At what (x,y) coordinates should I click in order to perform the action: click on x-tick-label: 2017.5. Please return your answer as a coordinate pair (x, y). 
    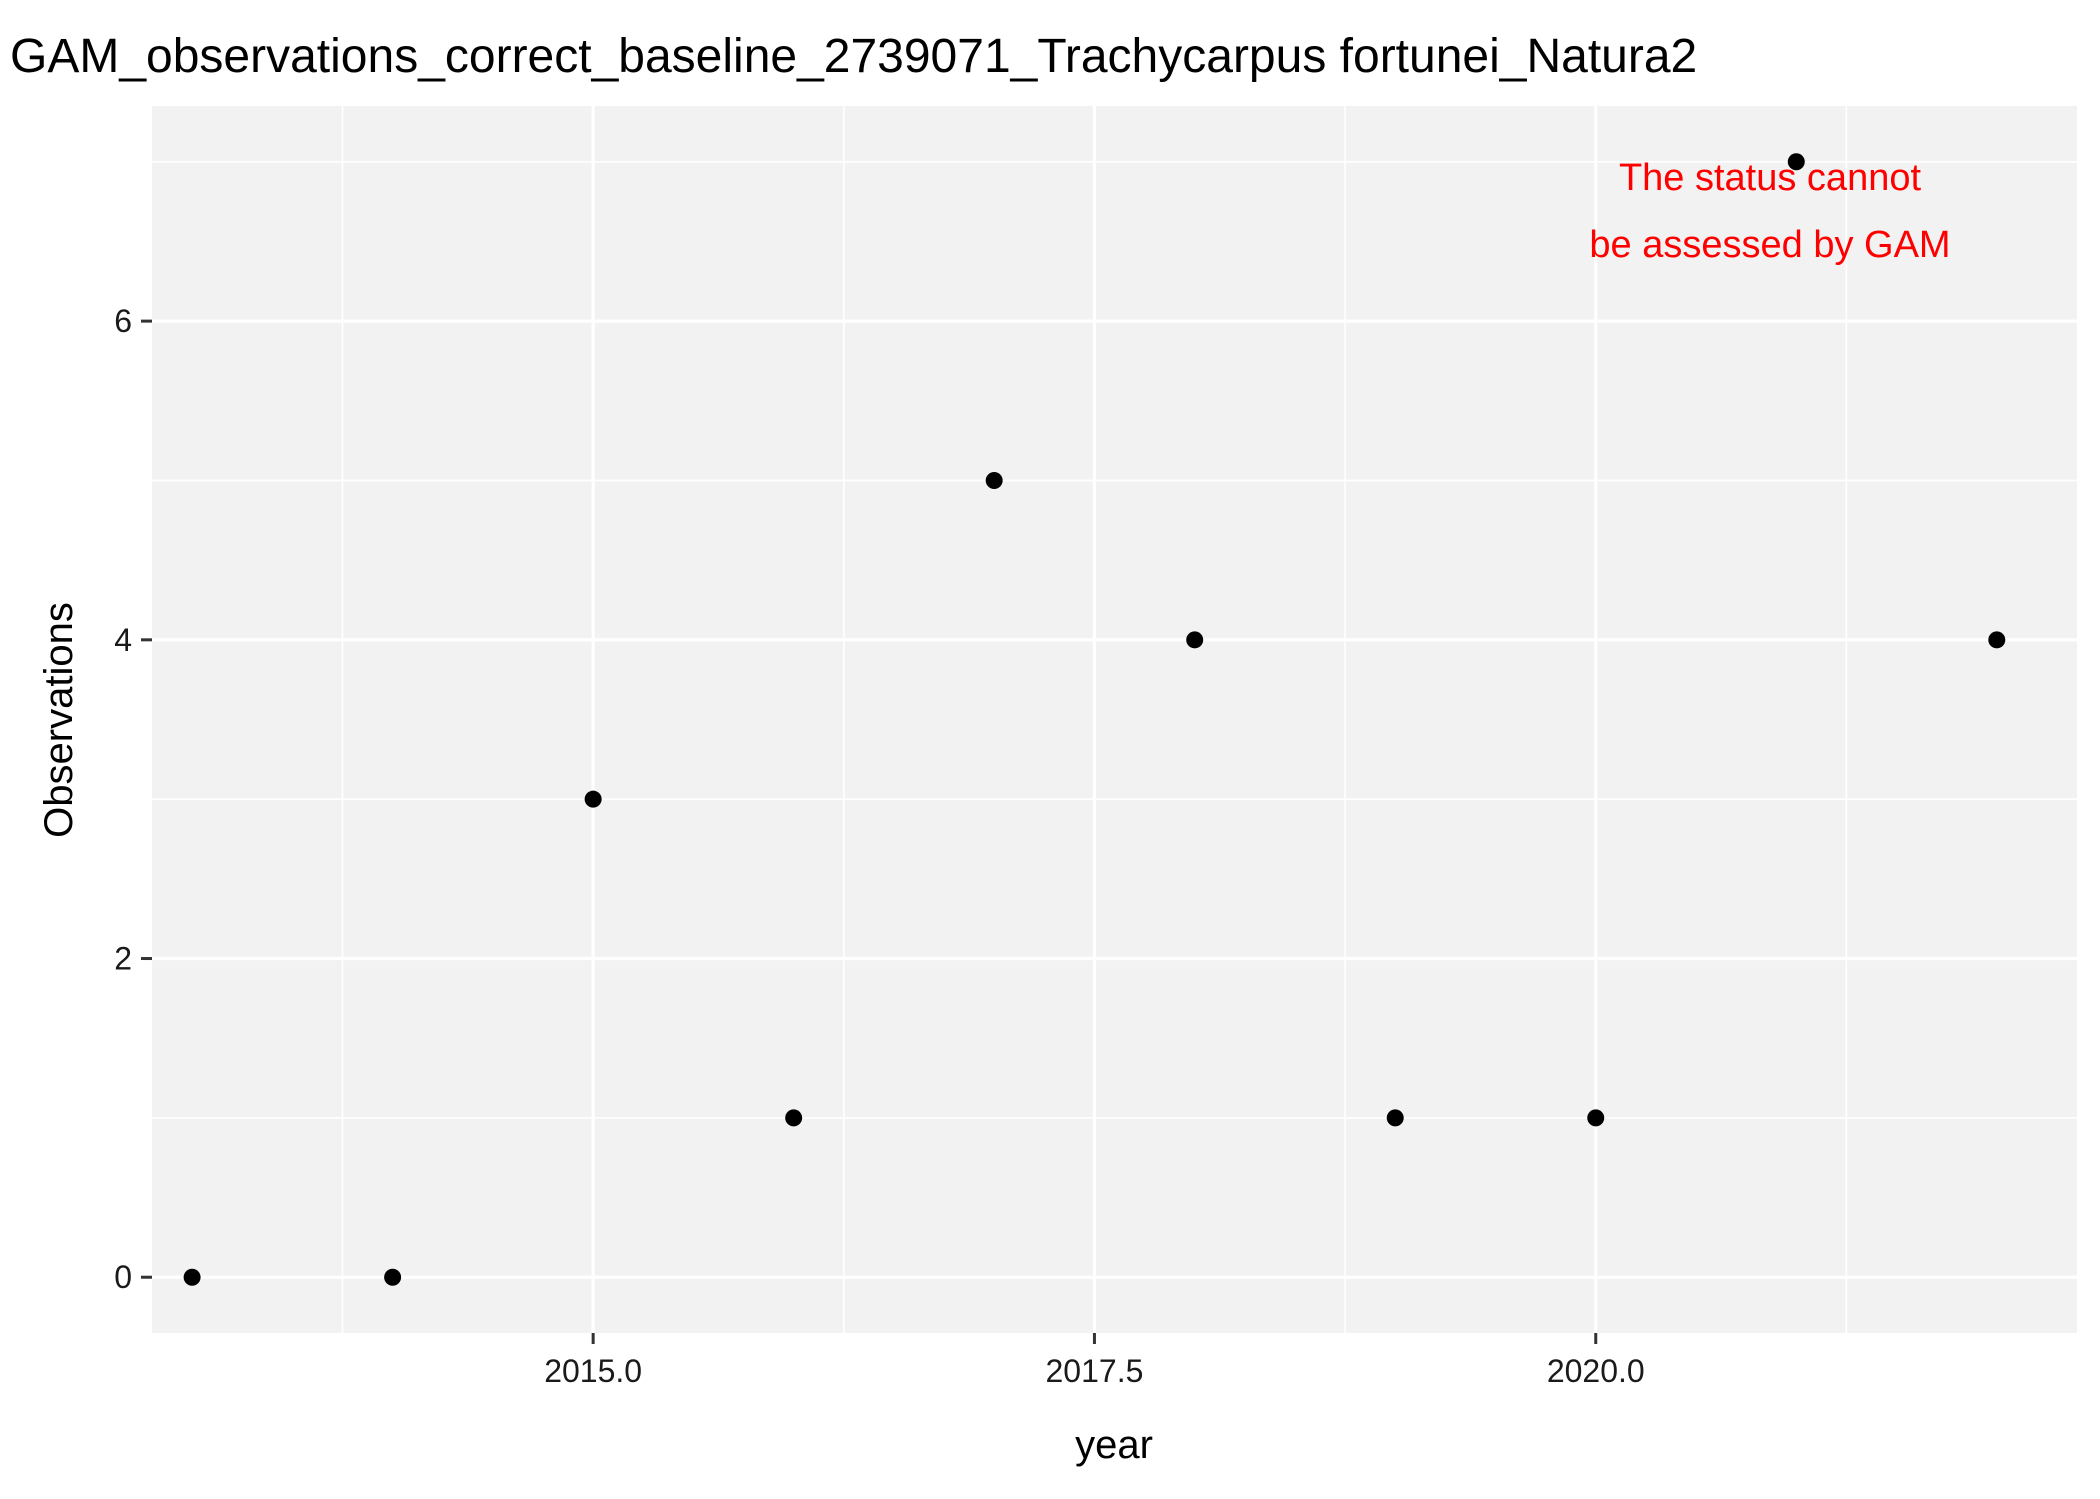
    Looking at the image, I should click on (1095, 1371).